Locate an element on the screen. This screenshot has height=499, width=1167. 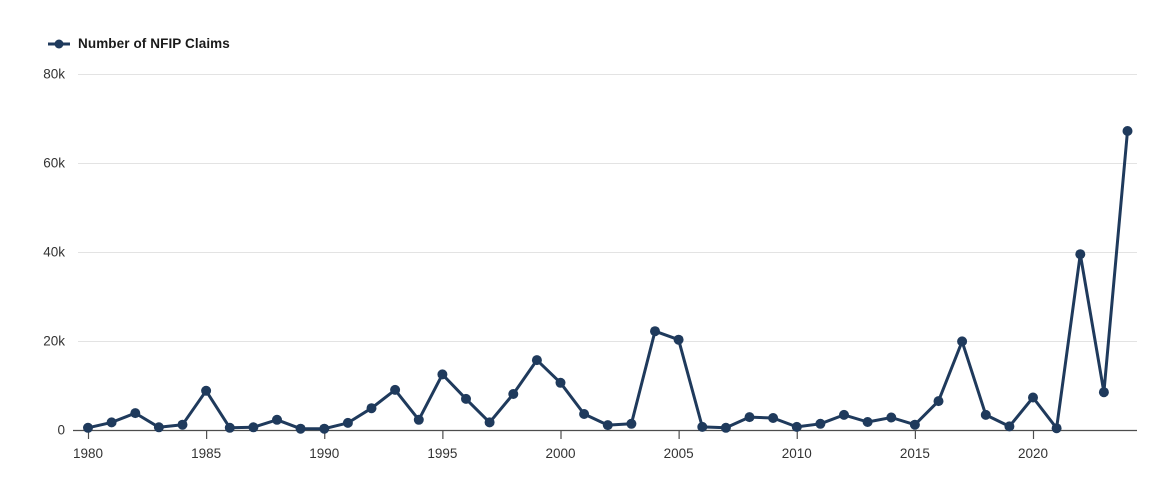
legend: Number of NFIP Claims is located at coordinates (139, 43).